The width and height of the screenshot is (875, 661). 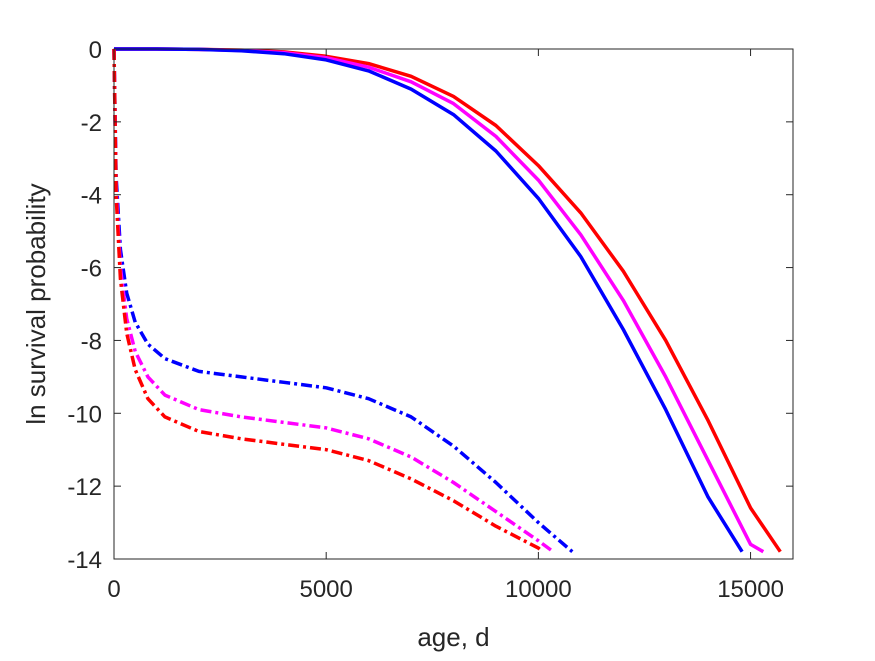 I want to click on y-tick-label: -14, so click(x=84, y=560).